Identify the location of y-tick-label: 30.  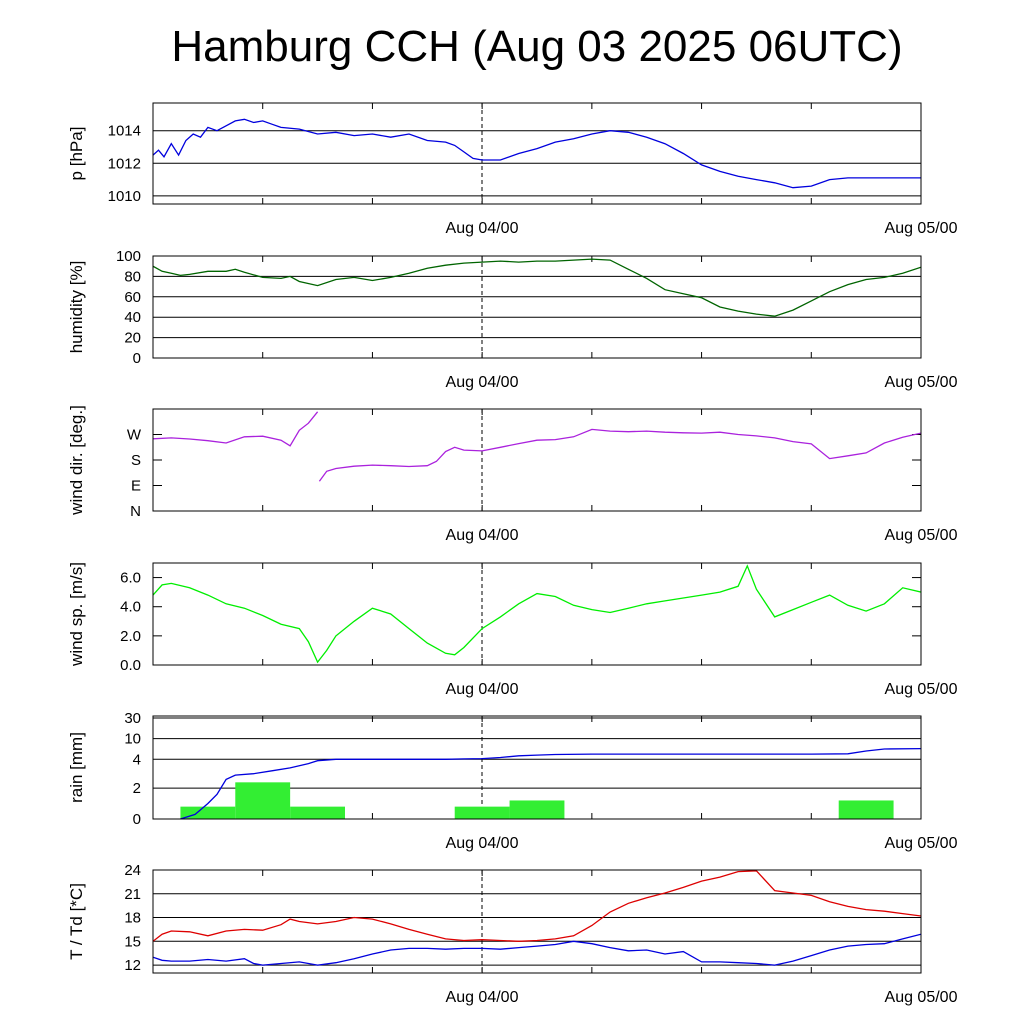
(132, 718).